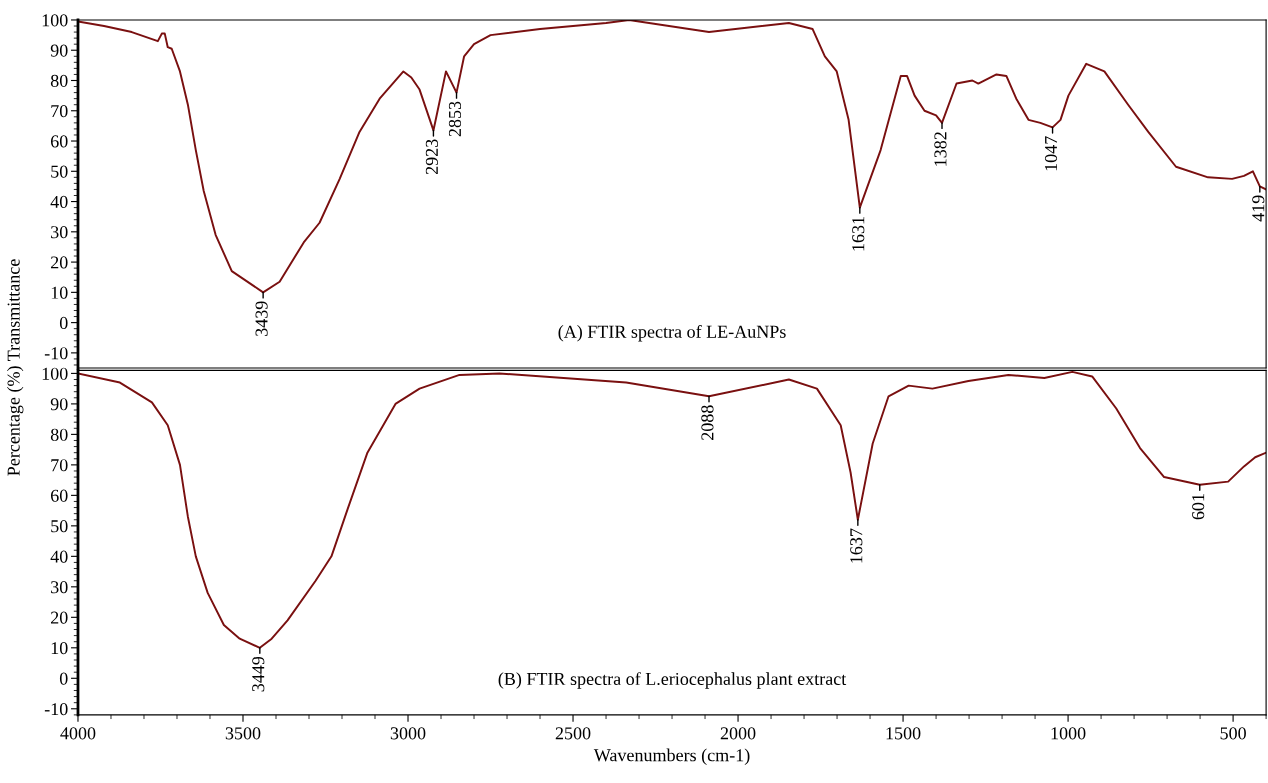 The height and width of the screenshot is (783, 1268). What do you see at coordinates (261, 318) in the screenshot?
I see `annotation: 3439` at bounding box center [261, 318].